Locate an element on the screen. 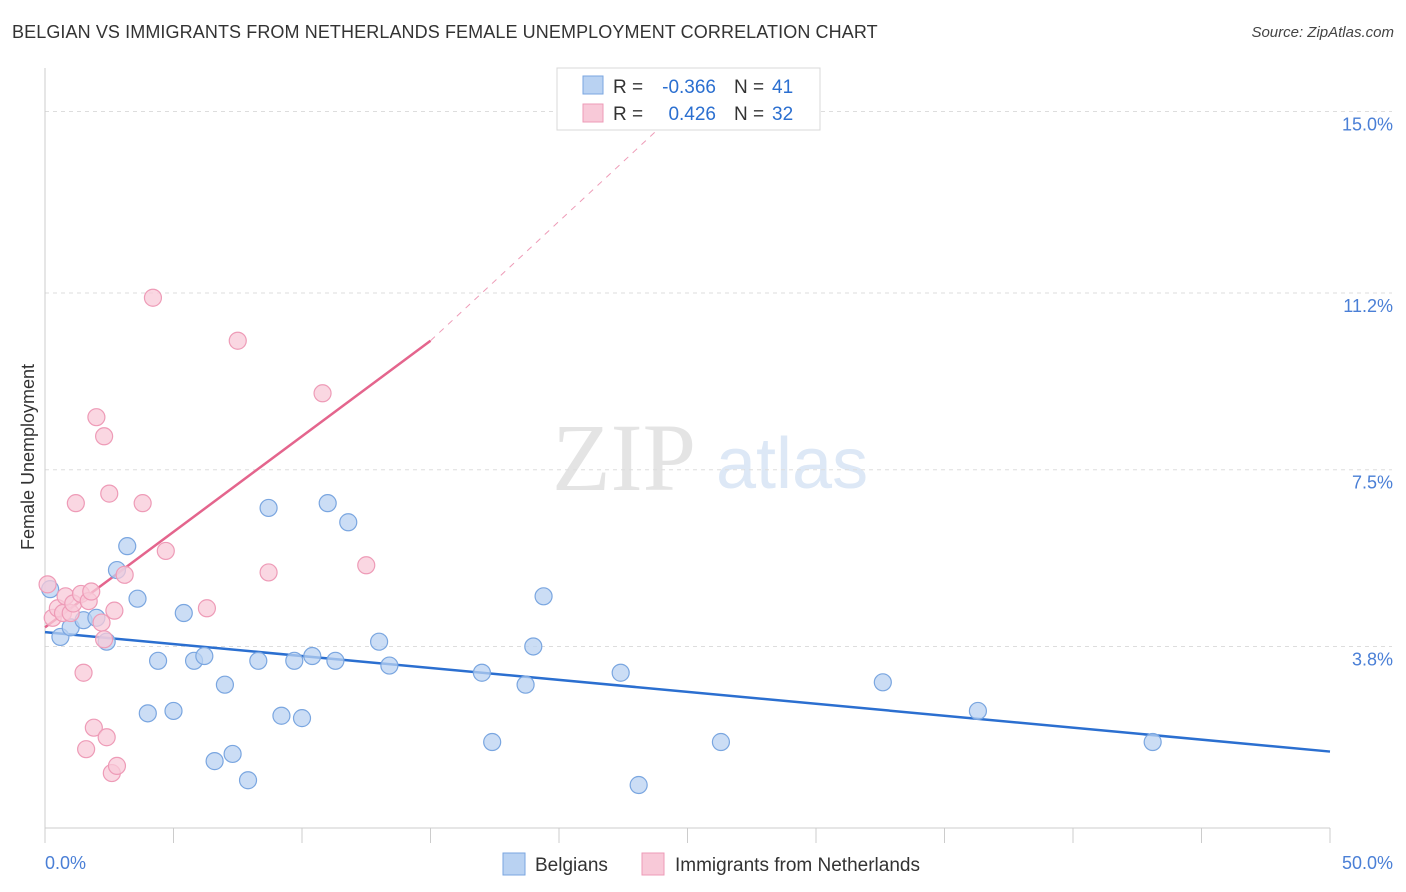 The image size is (1406, 892). y-tick-label: 7.5% is located at coordinates (1372, 483).